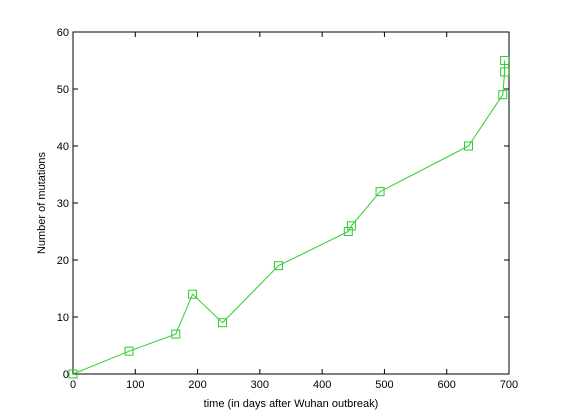 The height and width of the screenshot is (420, 561). What do you see at coordinates (63, 147) in the screenshot?
I see `y-tick-label: 40` at bounding box center [63, 147].